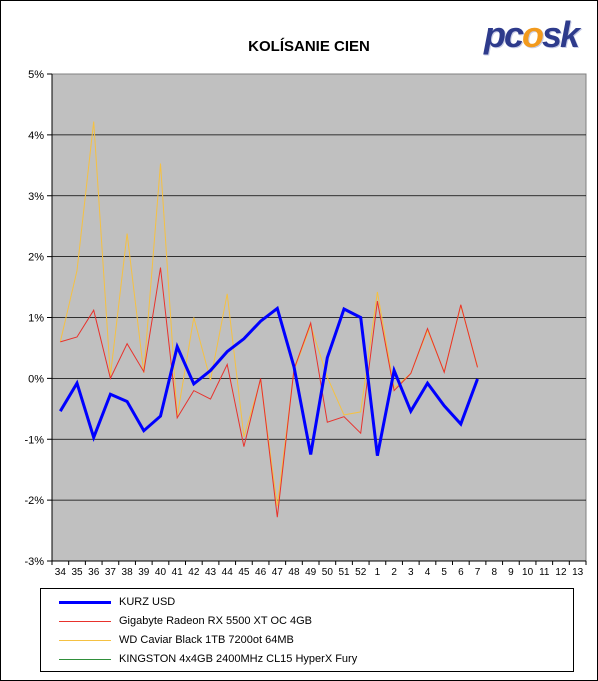 This screenshot has width=598, height=681. I want to click on legend-label: KINGSTON 4x4GB 2400MHz CL15 HyperX Fury, so click(238, 659).